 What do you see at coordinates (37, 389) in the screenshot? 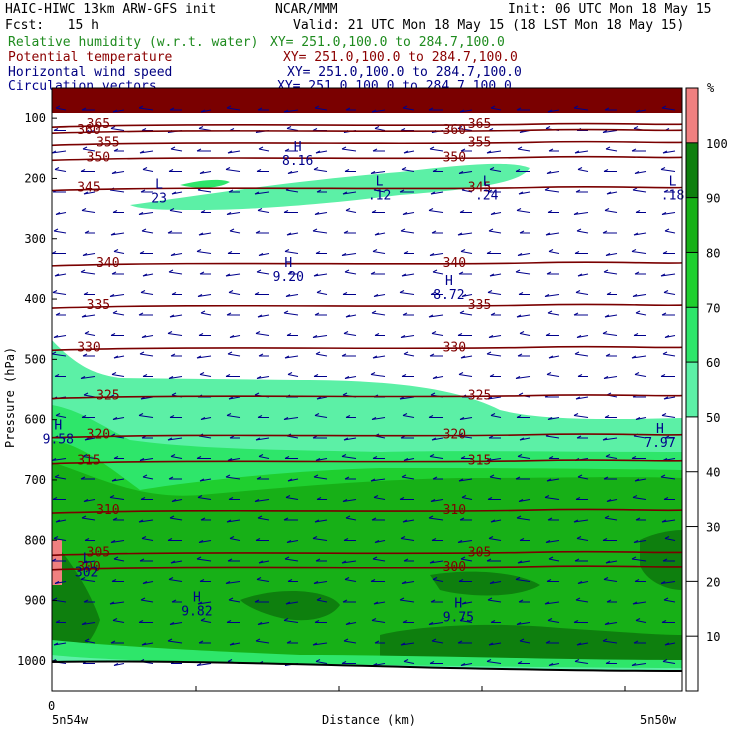
I see `pressure-axis: 100 200 300 400 500 600 700 800 900 1000` at bounding box center [37, 389].